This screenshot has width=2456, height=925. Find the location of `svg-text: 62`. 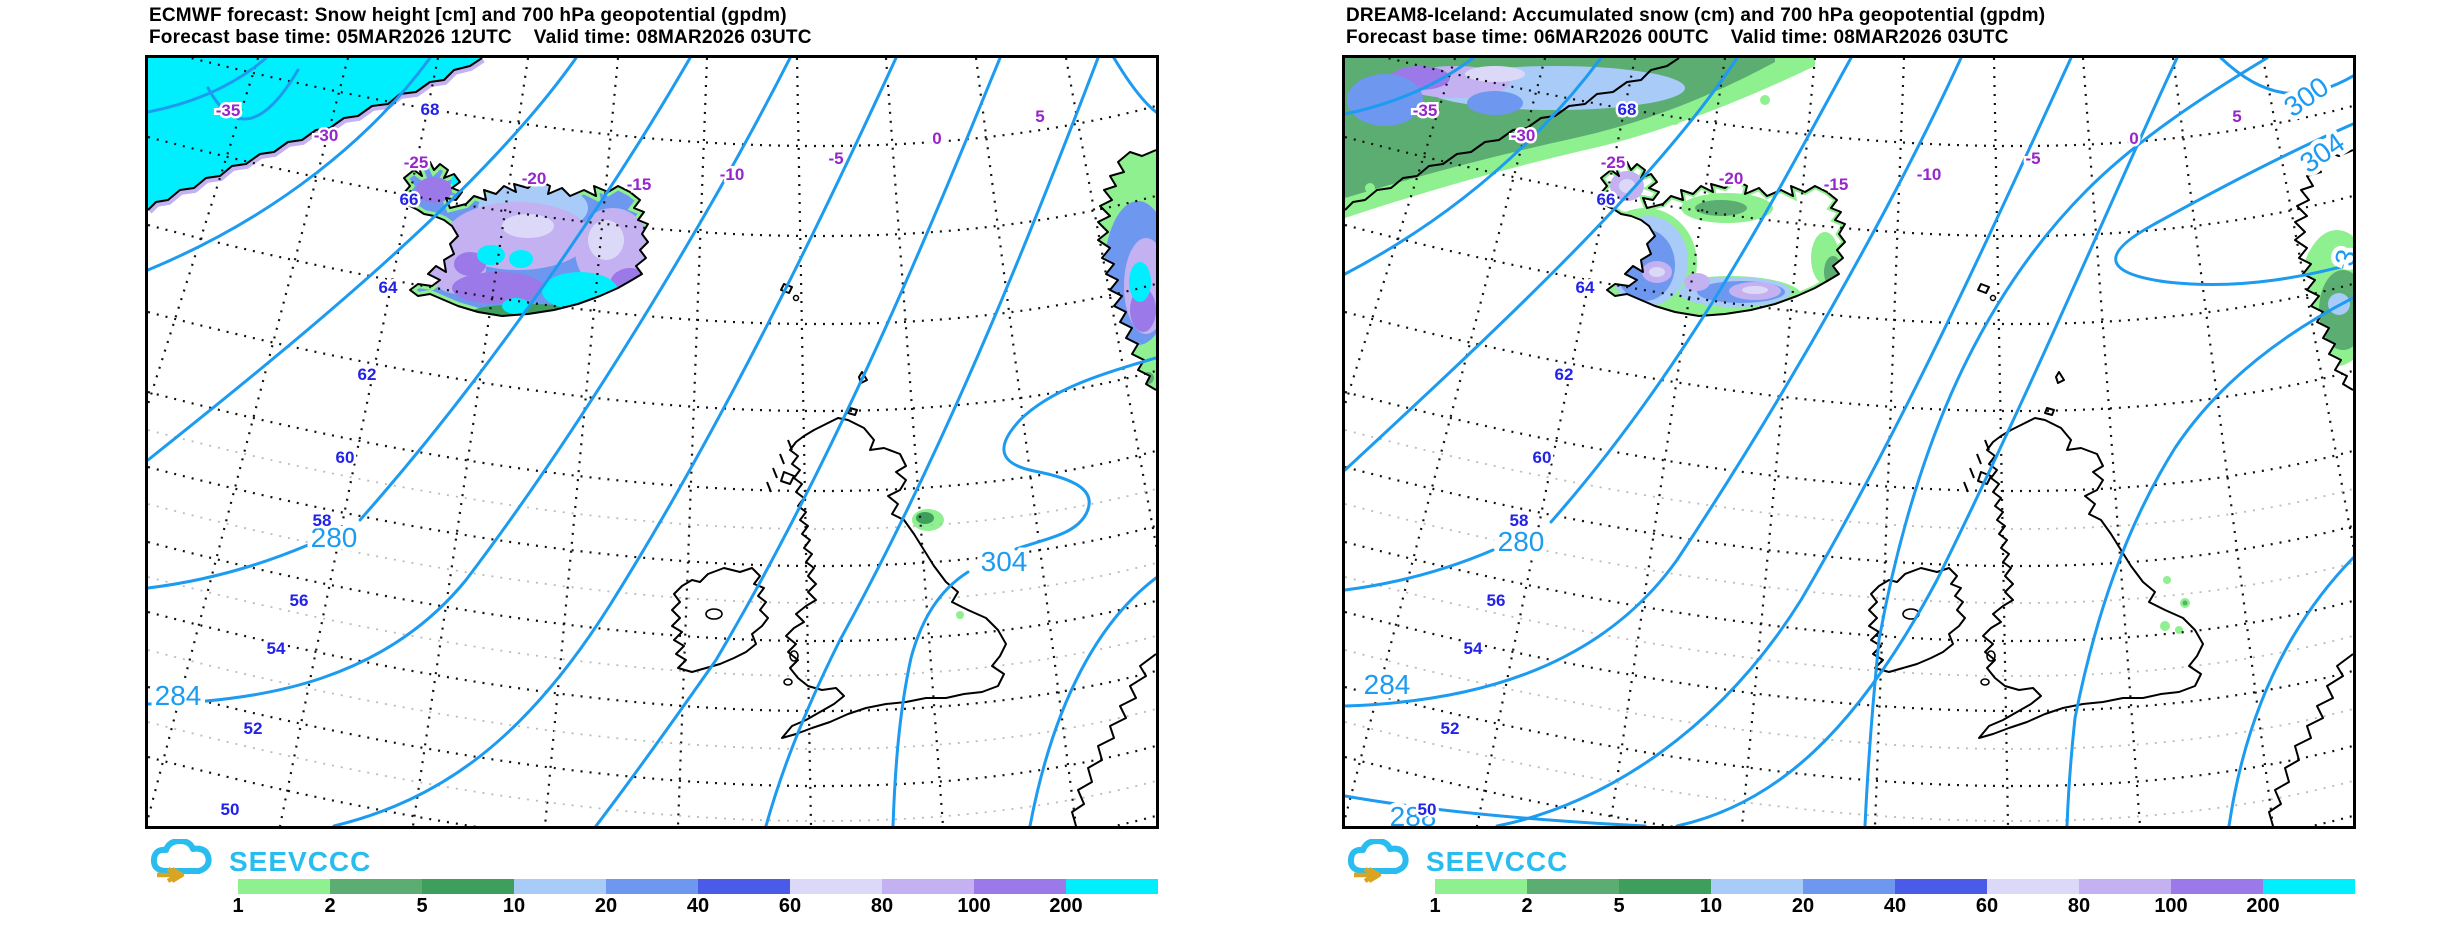

svg-text: 62 is located at coordinates (1564, 374).